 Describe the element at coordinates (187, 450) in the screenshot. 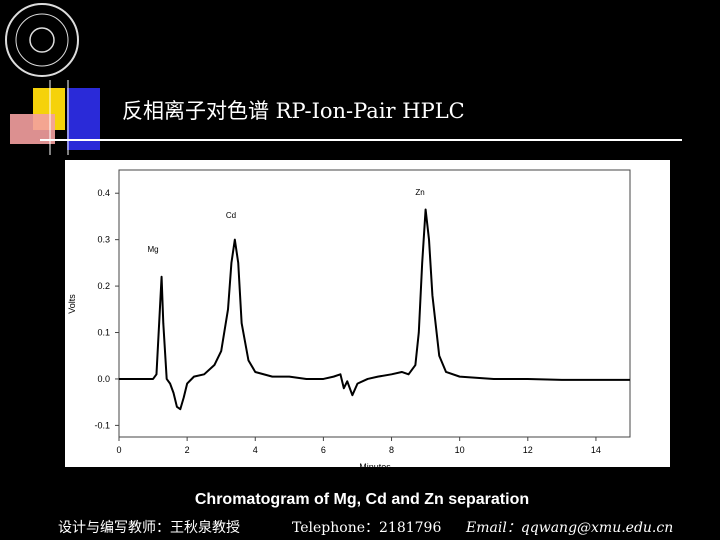

I see `x-tick-label: 2` at that location.